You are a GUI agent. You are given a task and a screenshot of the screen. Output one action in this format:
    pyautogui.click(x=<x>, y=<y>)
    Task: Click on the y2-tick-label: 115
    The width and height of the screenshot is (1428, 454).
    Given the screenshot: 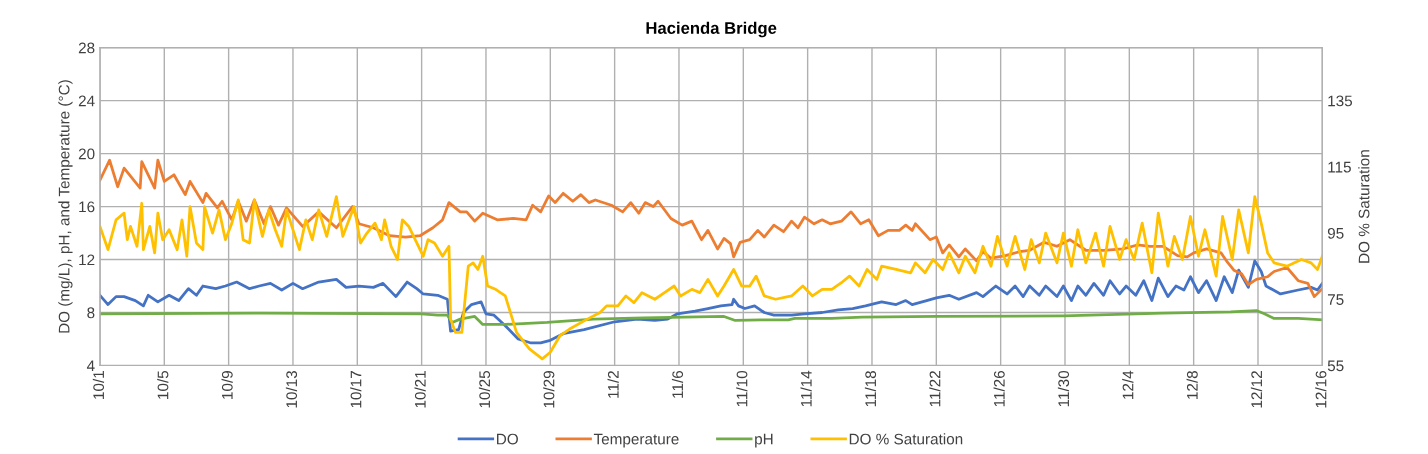 What is the action you would take?
    pyautogui.click(x=1339, y=167)
    